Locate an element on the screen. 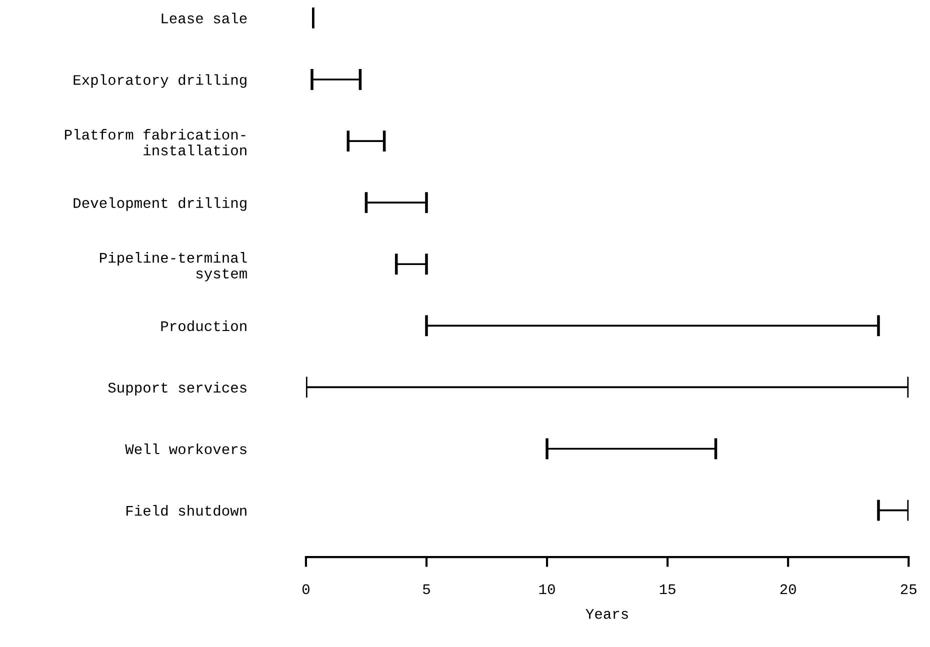  x-tick-label: 25 is located at coordinates (908, 589).